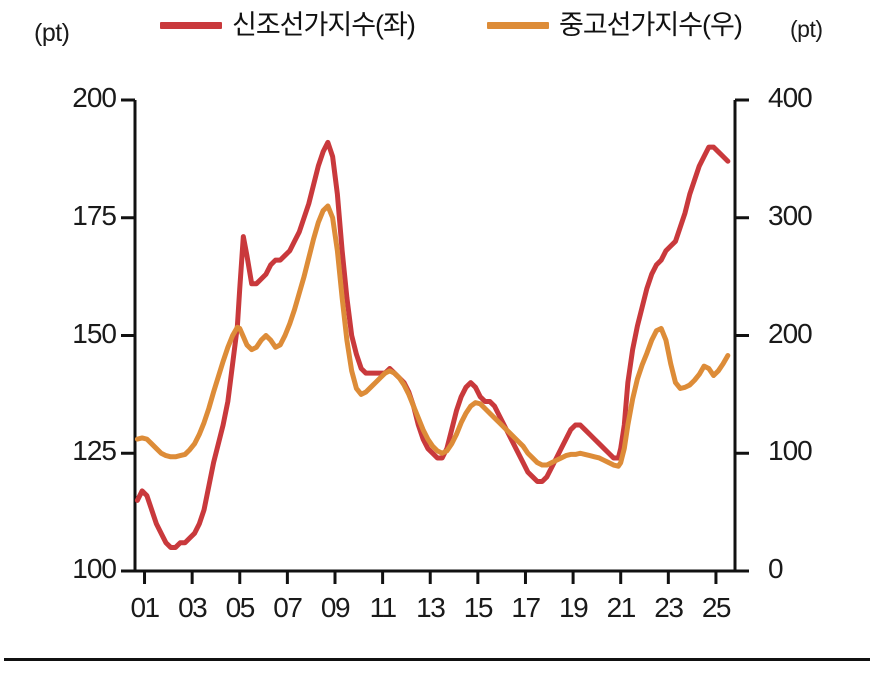  What do you see at coordinates (790, 451) in the screenshot?
I see `right-tick-100: 100` at bounding box center [790, 451].